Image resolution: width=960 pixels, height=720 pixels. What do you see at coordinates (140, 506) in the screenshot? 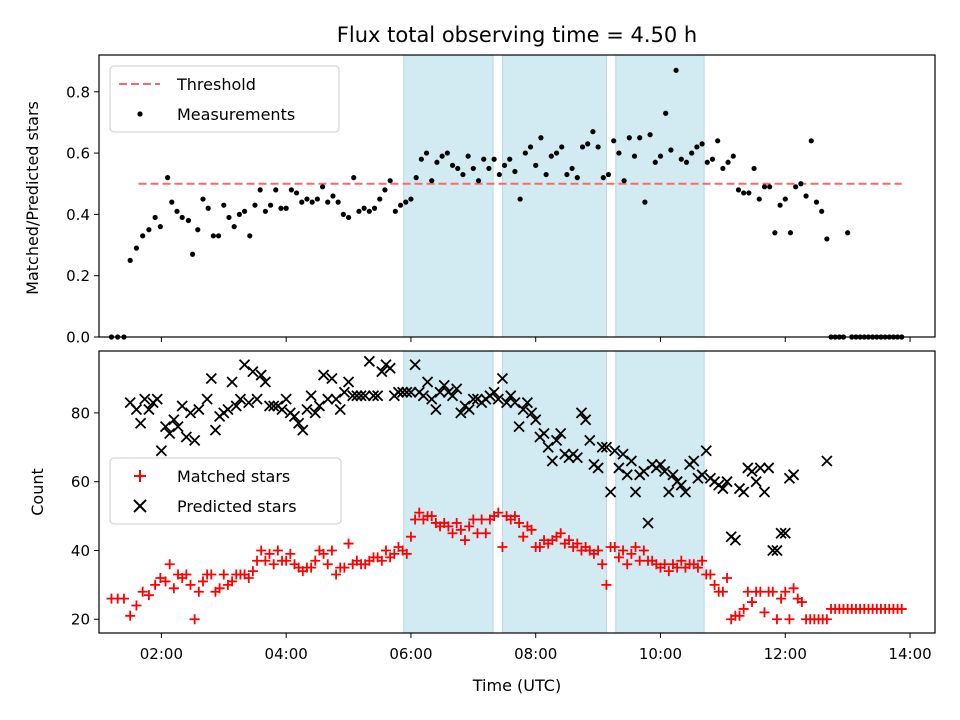
I see `predicted-legend-marker` at bounding box center [140, 506].